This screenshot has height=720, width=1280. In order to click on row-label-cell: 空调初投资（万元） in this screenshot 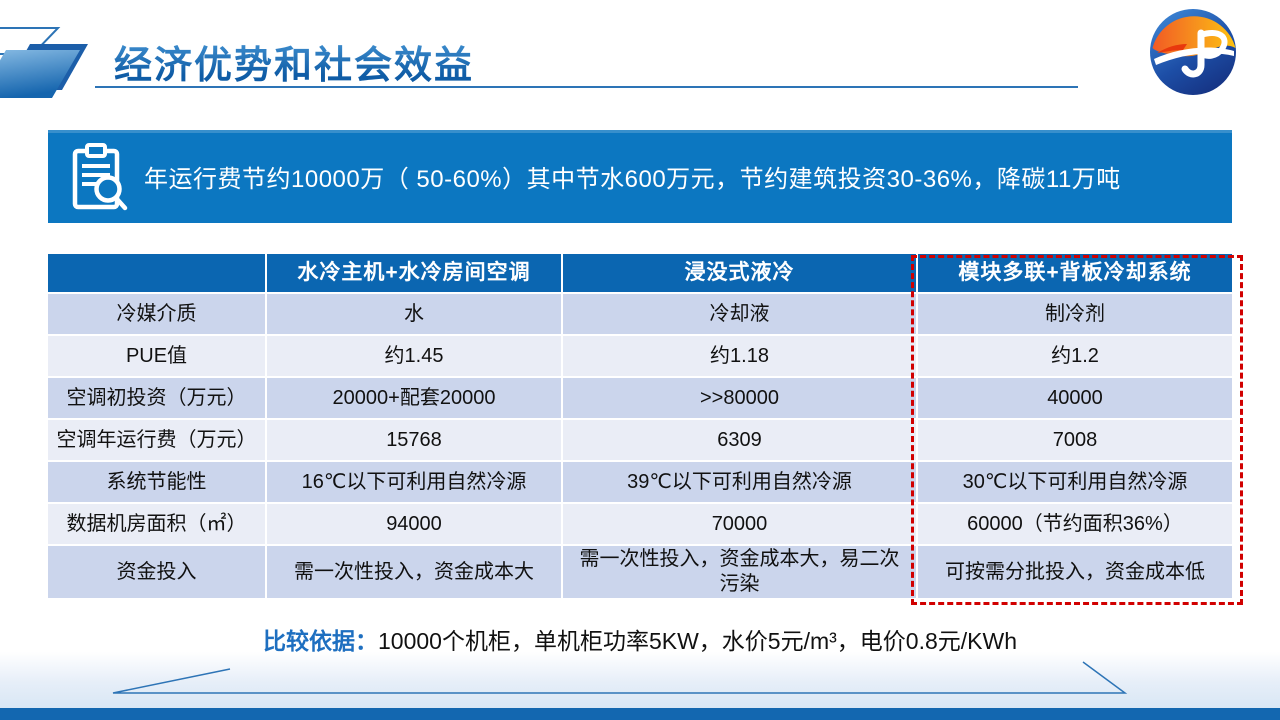, I will do `click(156, 398)`.